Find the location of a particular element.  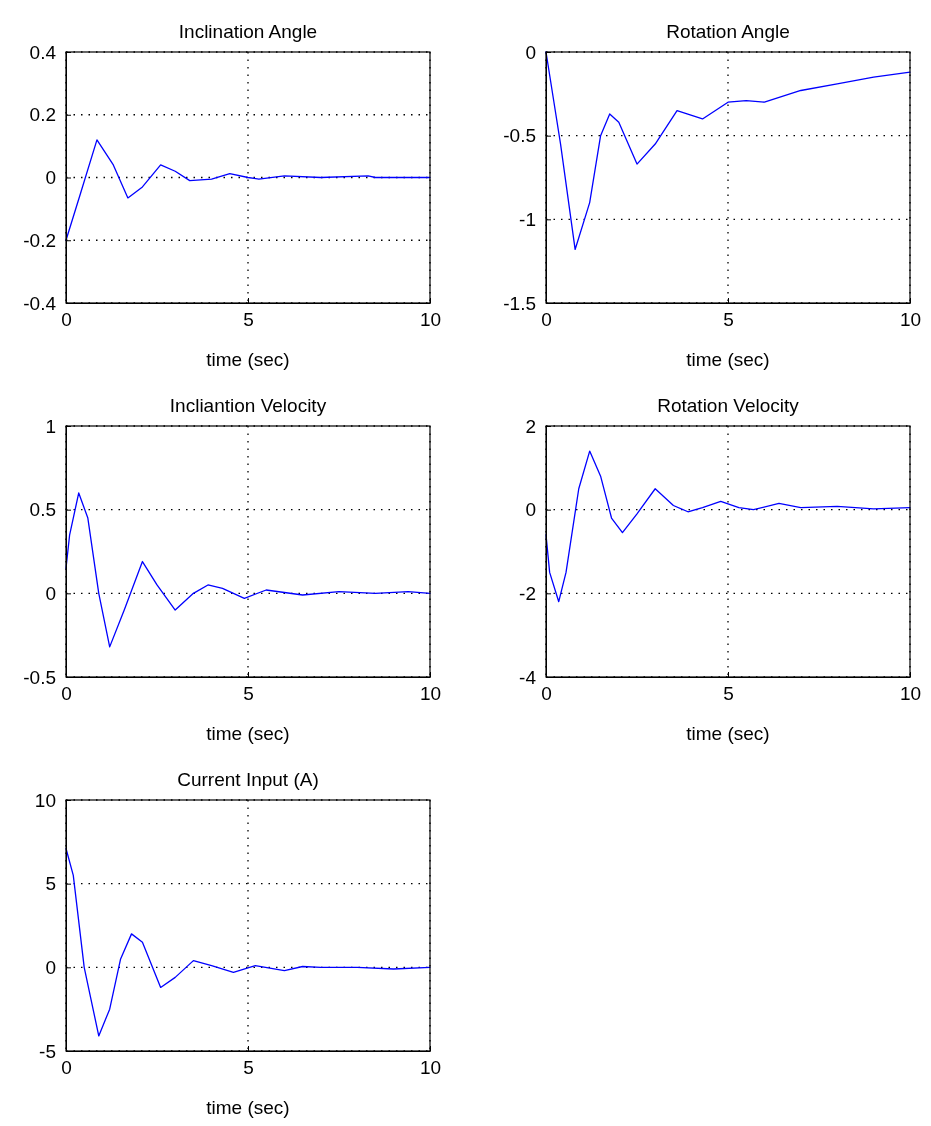

y-tick-label: 1 is located at coordinates (50, 426).